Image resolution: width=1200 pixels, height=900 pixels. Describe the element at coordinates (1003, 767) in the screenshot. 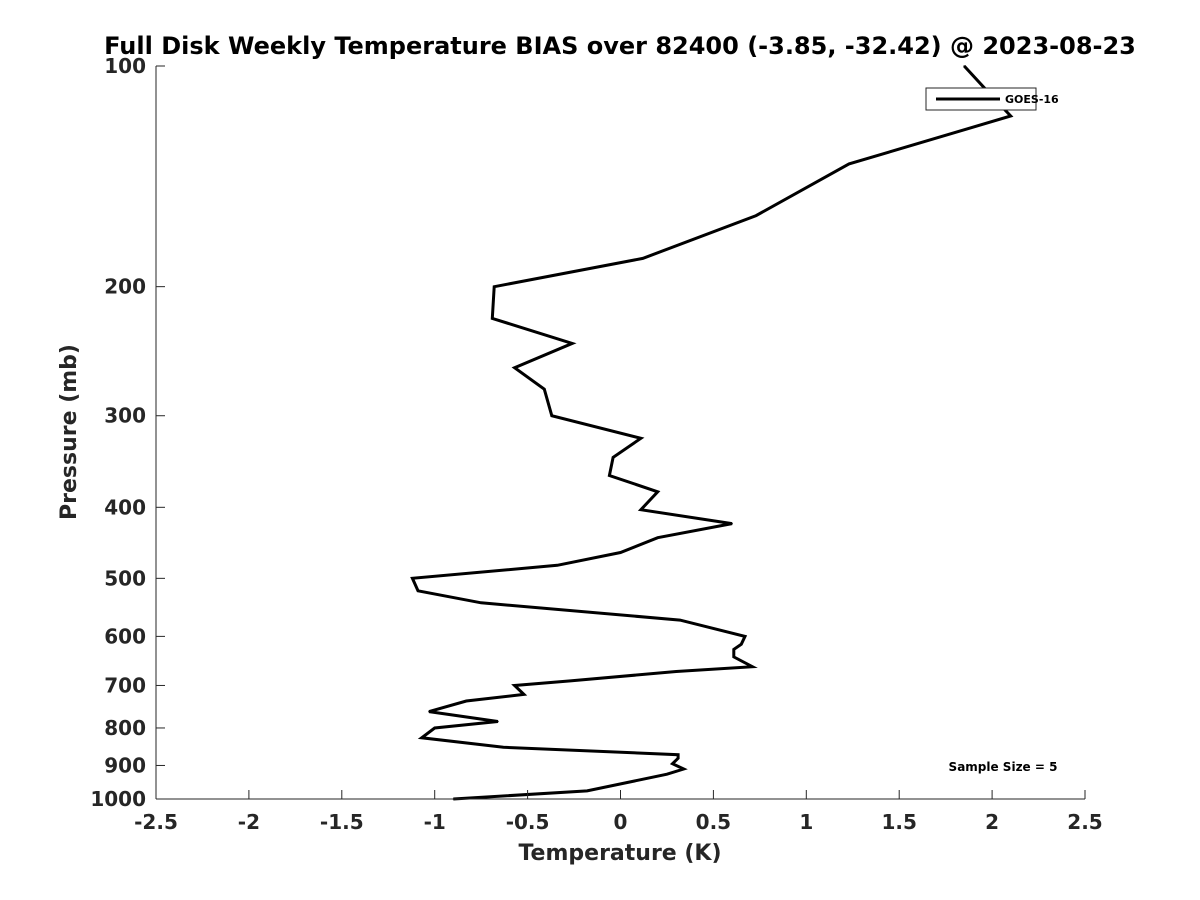

I see `sample-size-annotation: Sample Size = 5` at that location.